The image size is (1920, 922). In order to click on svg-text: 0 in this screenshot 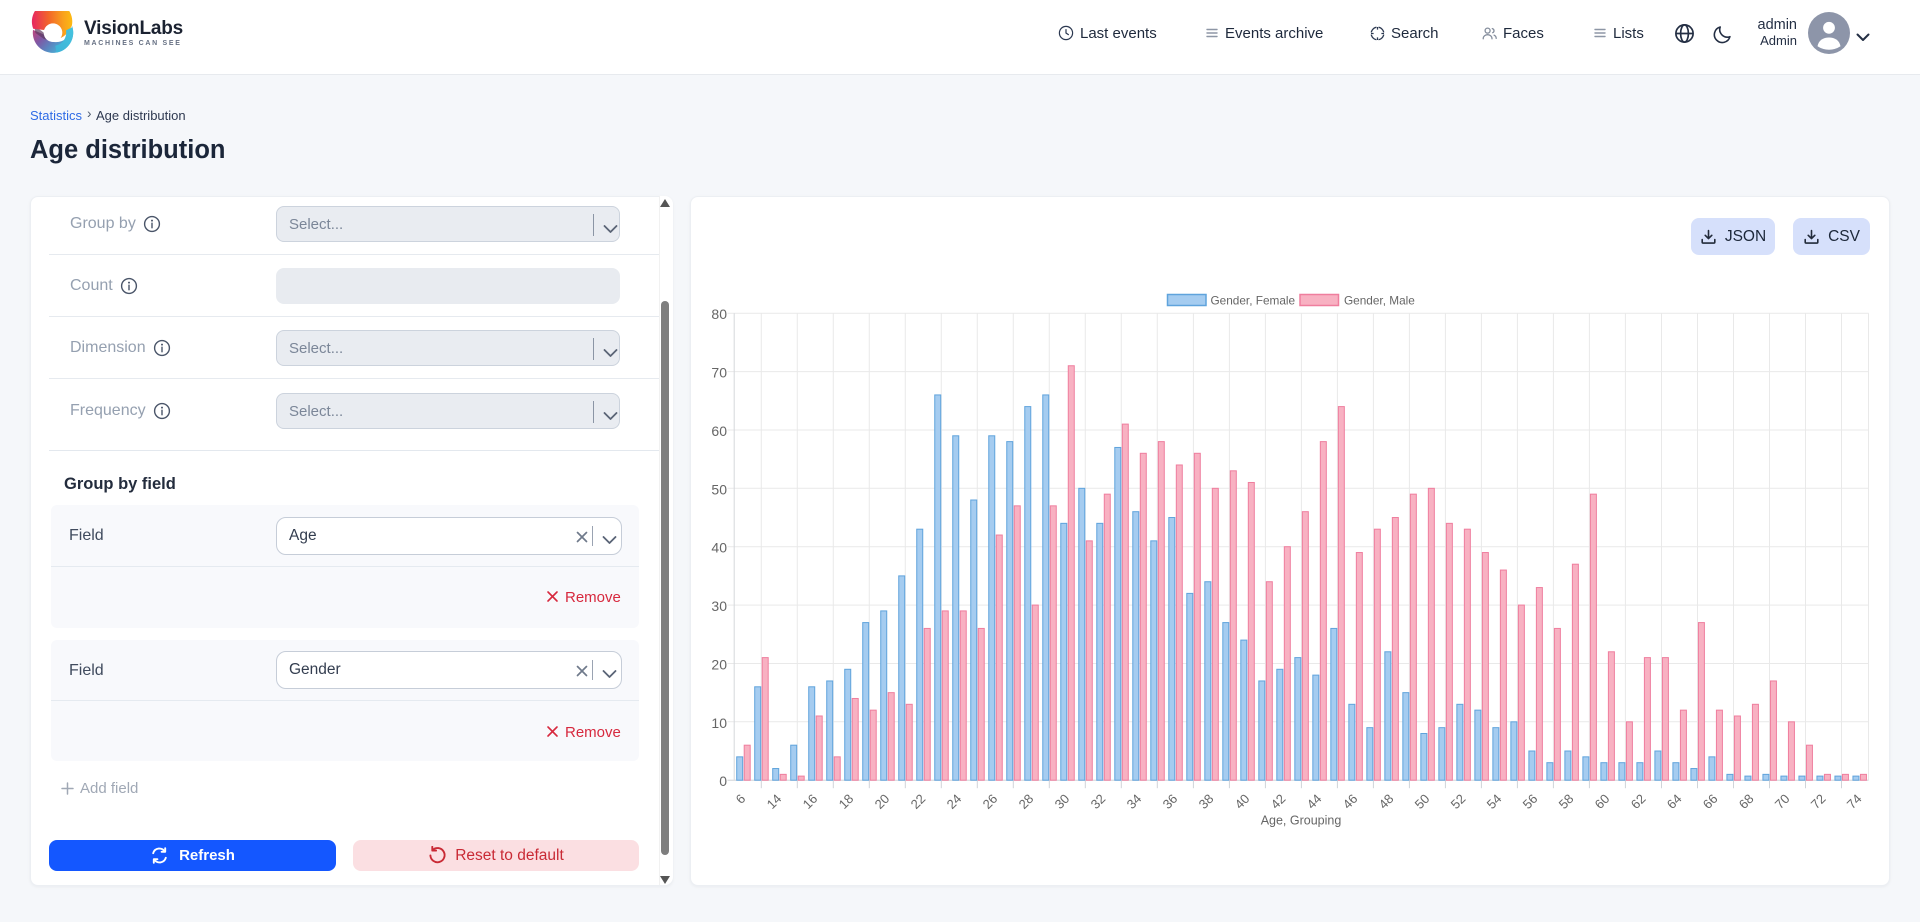, I will do `click(723, 781)`.